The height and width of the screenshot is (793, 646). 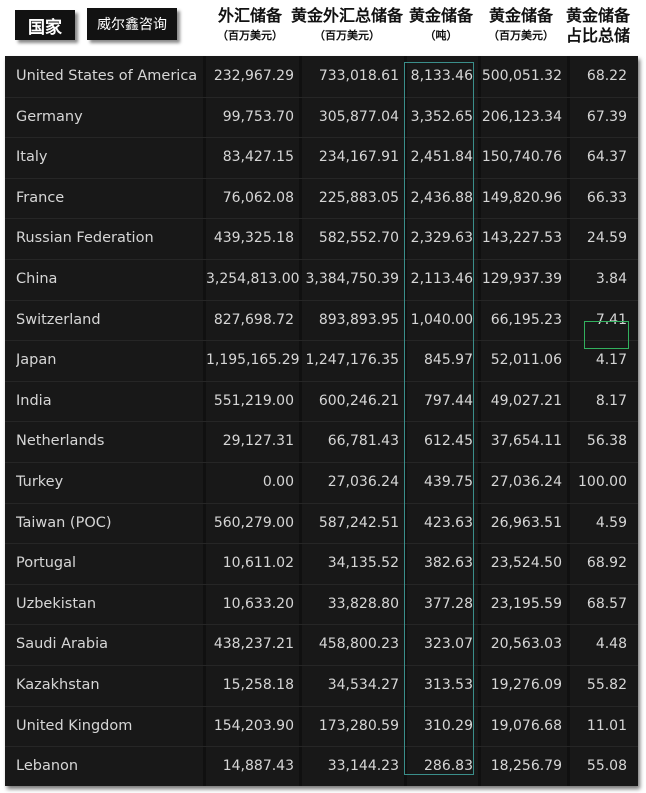 What do you see at coordinates (448, 441) in the screenshot?
I see `gold-tonnes-cell: 612.45` at bounding box center [448, 441].